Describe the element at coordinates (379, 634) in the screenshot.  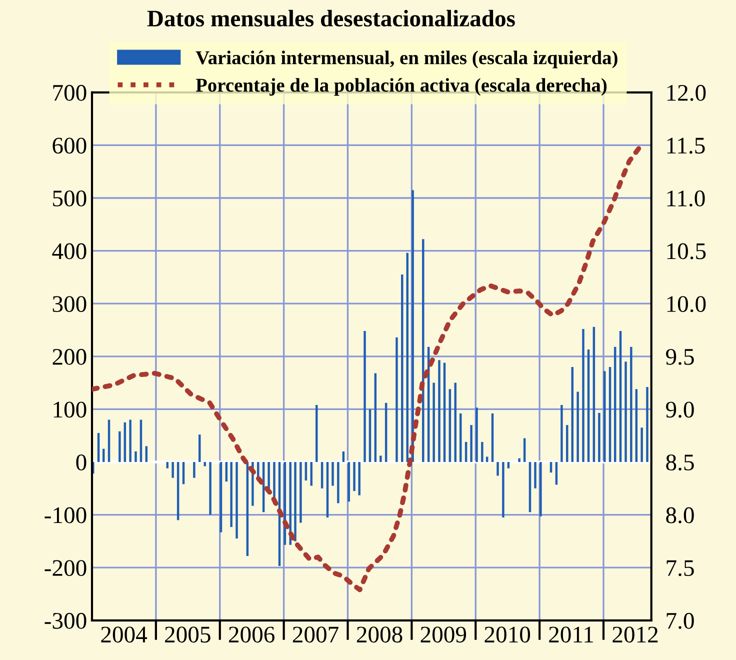
I see `x-tick-label: 2008` at that location.